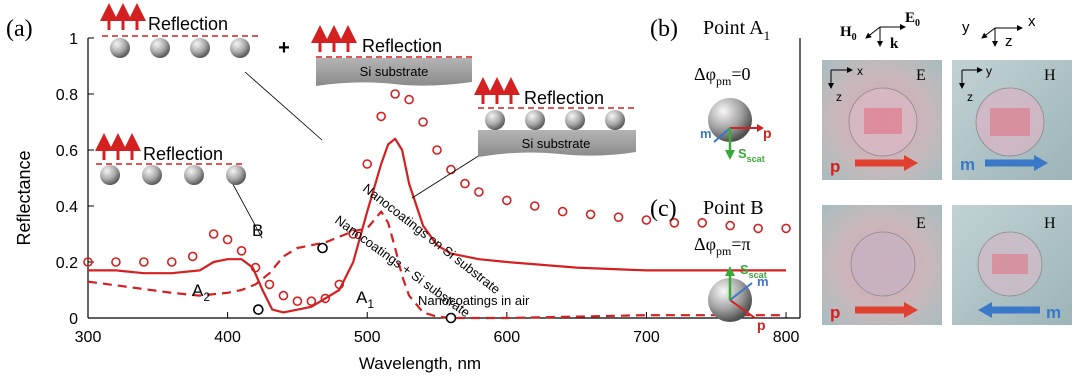 The height and width of the screenshot is (380, 1078). Describe the element at coordinates (497, 90) in the screenshot. I see `reflection-arrows-icon` at that location.